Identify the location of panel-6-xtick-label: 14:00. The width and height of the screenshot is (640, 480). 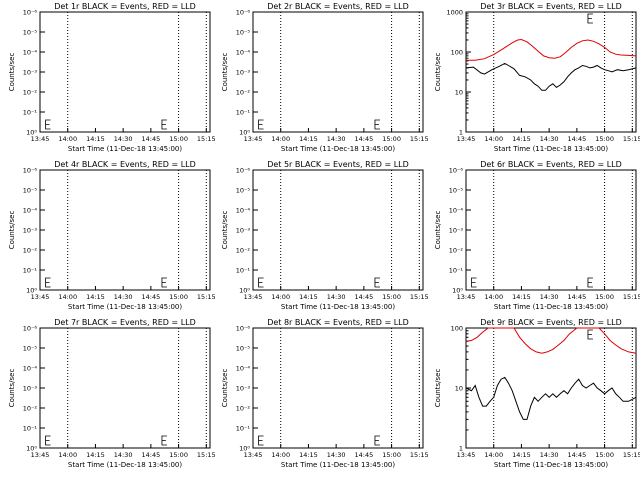
(493, 297).